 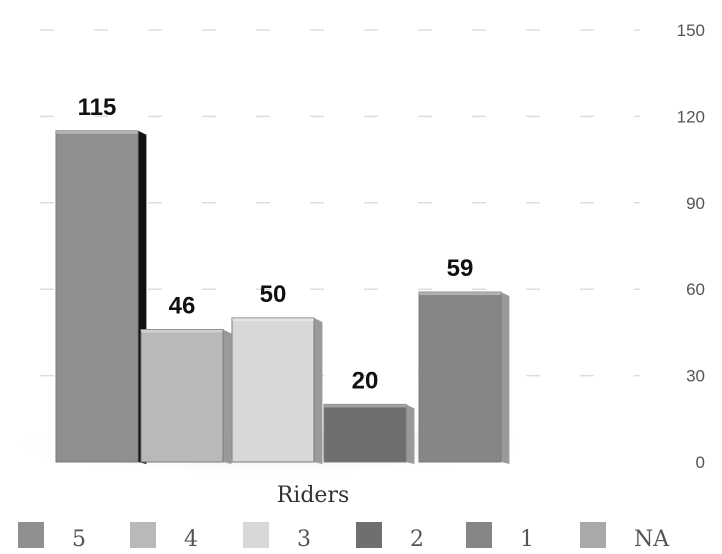 What do you see at coordinates (417, 539) in the screenshot?
I see `legend-label: 2` at bounding box center [417, 539].